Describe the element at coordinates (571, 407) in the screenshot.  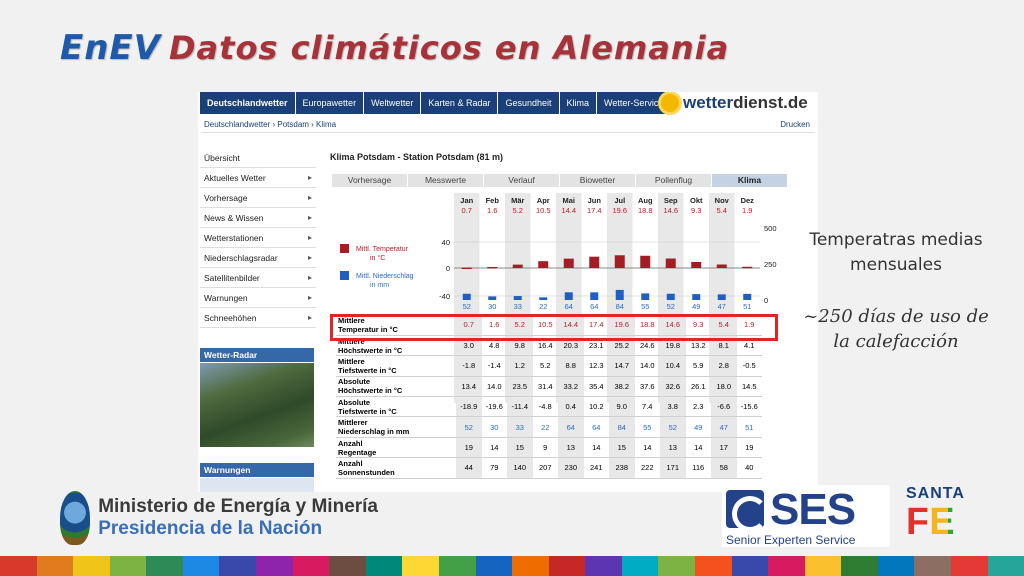
I see `table-cell: 0.4` at that location.